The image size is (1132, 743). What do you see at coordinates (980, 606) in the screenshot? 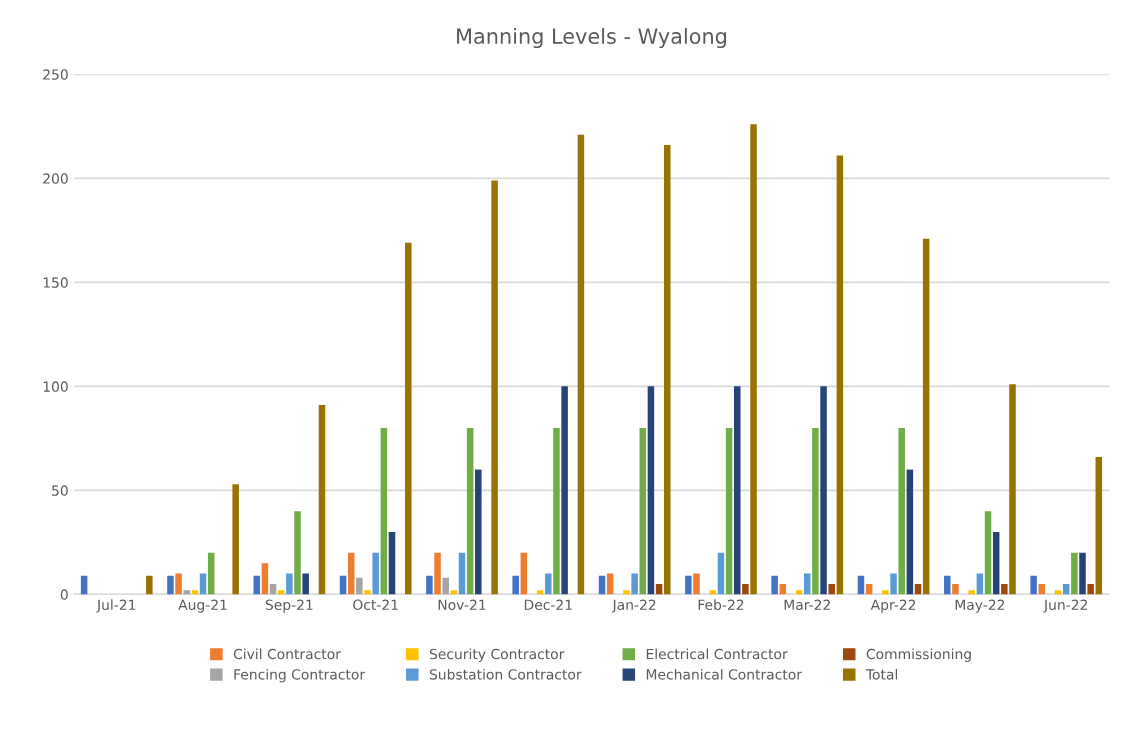
I see `x-tick-label: May-22` at bounding box center [980, 606].